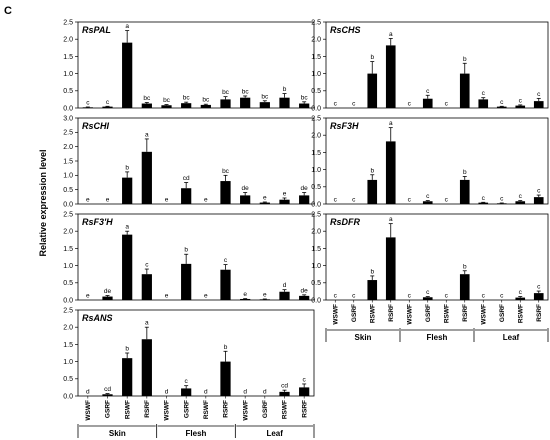  What do you see at coordinates (430, 257) in the screenshot?
I see `chart-panel: 0.0 0.5 1.0 1.5 2.0 2.5 RsDFR c c b a c c c b c c c c` at bounding box center [430, 257].